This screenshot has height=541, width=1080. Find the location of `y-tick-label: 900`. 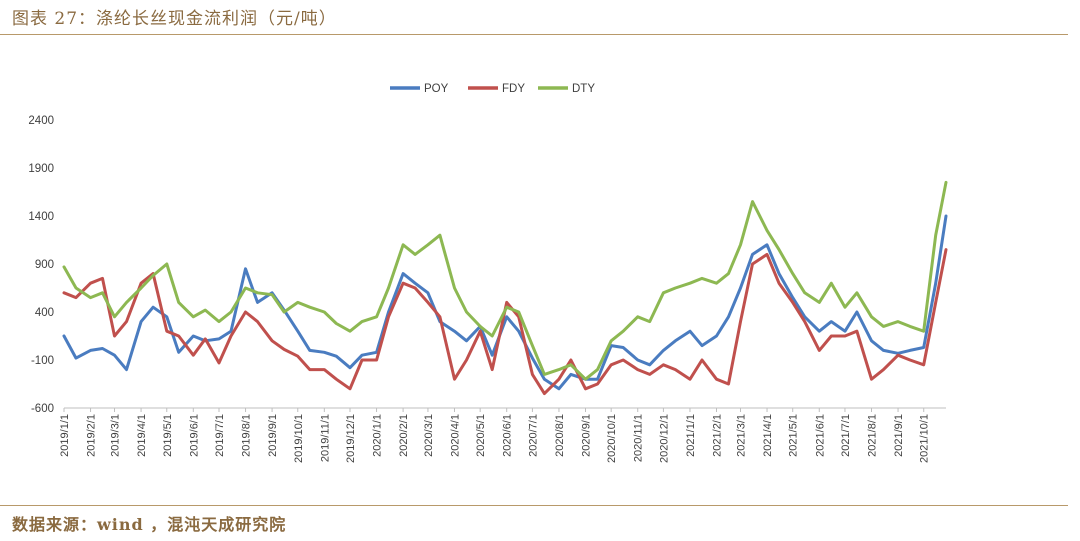

y-tick-label: 900 is located at coordinates (44, 265).